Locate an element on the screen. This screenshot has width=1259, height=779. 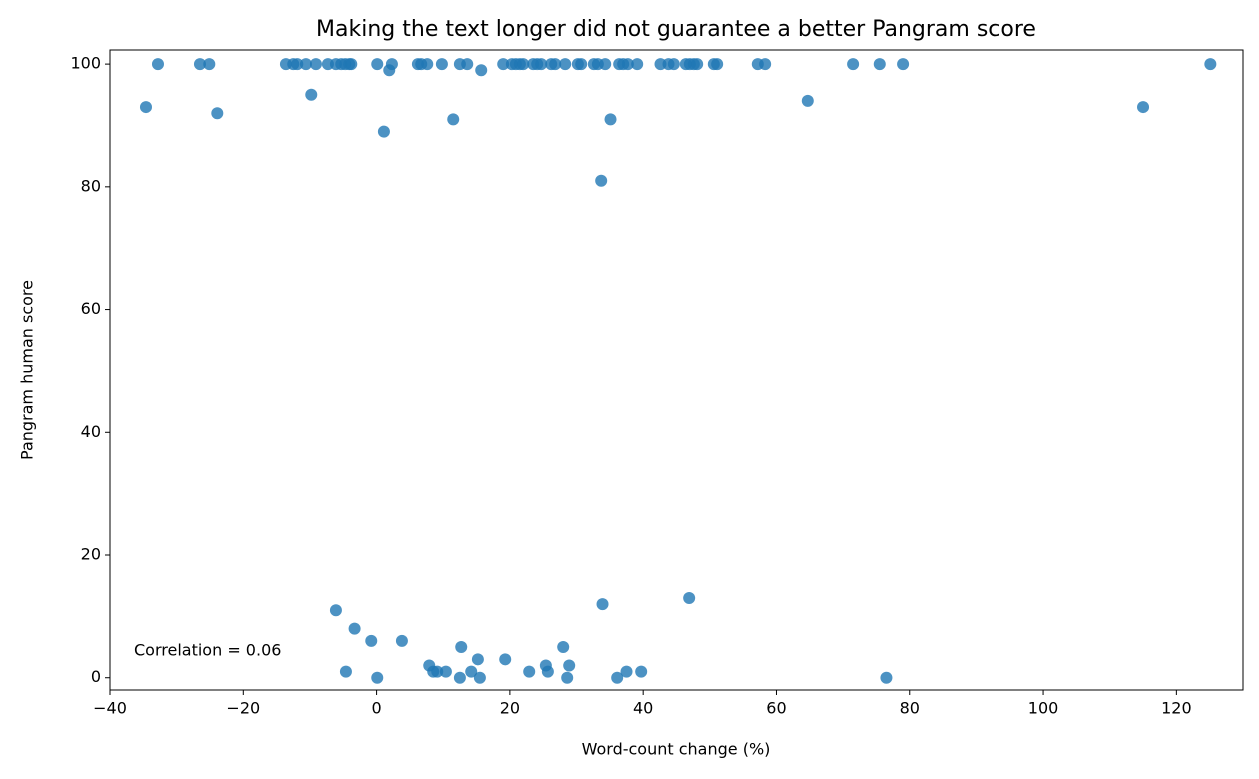
x-axis-label: Word-count change (%) is located at coordinates (676, 749).